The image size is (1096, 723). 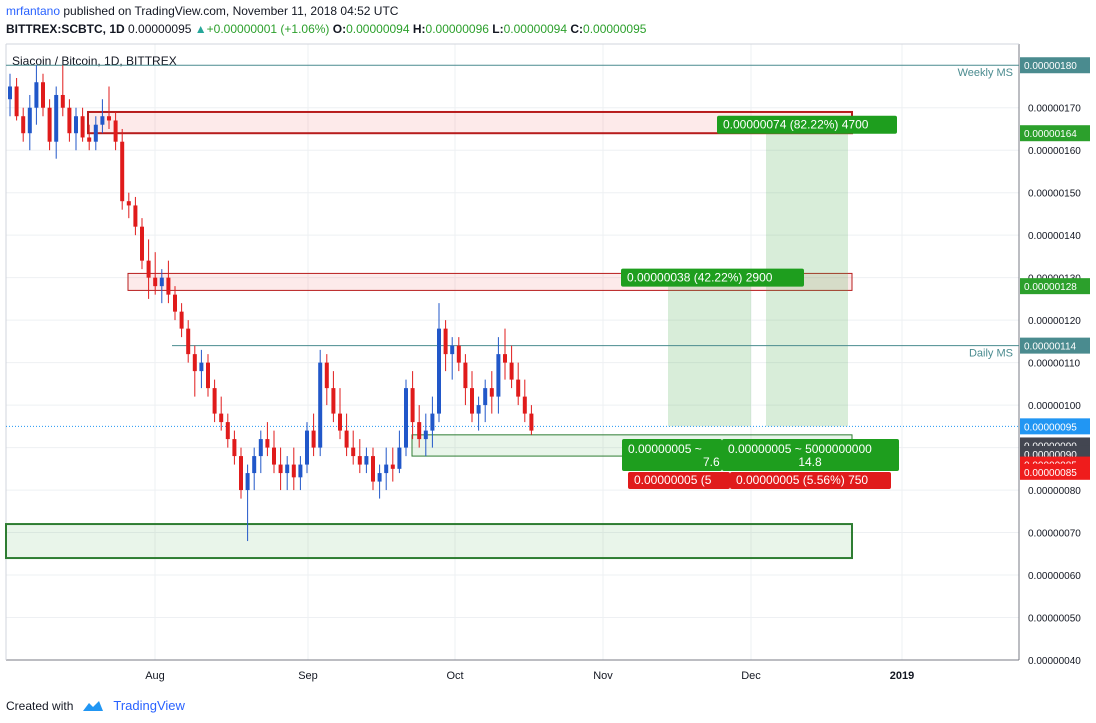 What do you see at coordinates (149, 705) in the screenshot?
I see `tradingview-link: TradingView` at bounding box center [149, 705].